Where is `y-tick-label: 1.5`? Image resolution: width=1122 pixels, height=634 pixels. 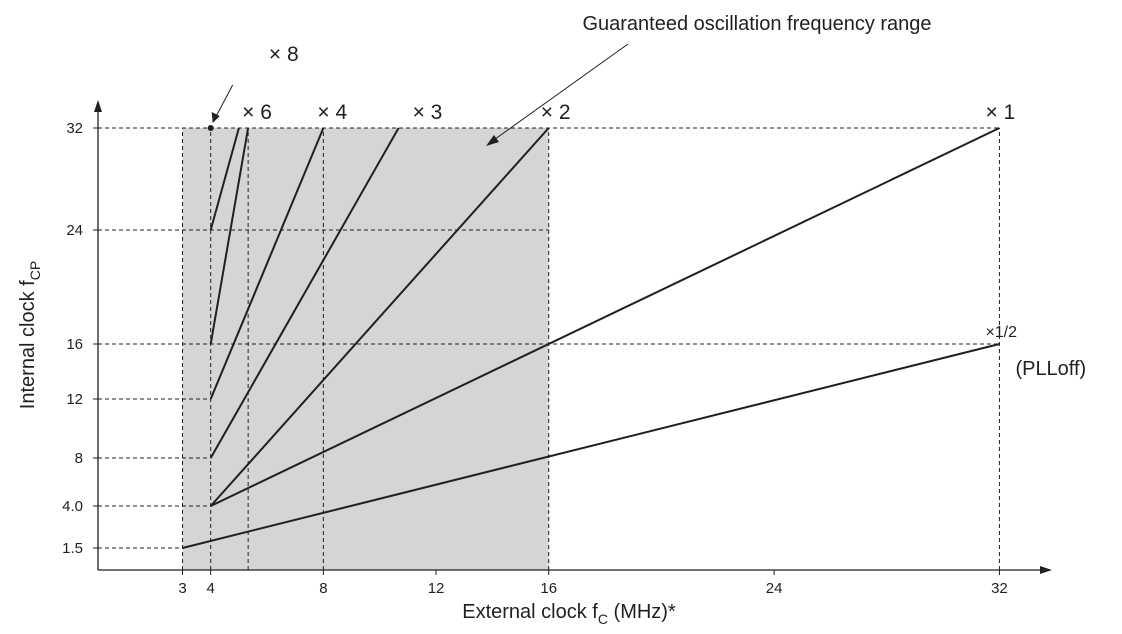
y-tick-label: 1.5 is located at coordinates (72, 548).